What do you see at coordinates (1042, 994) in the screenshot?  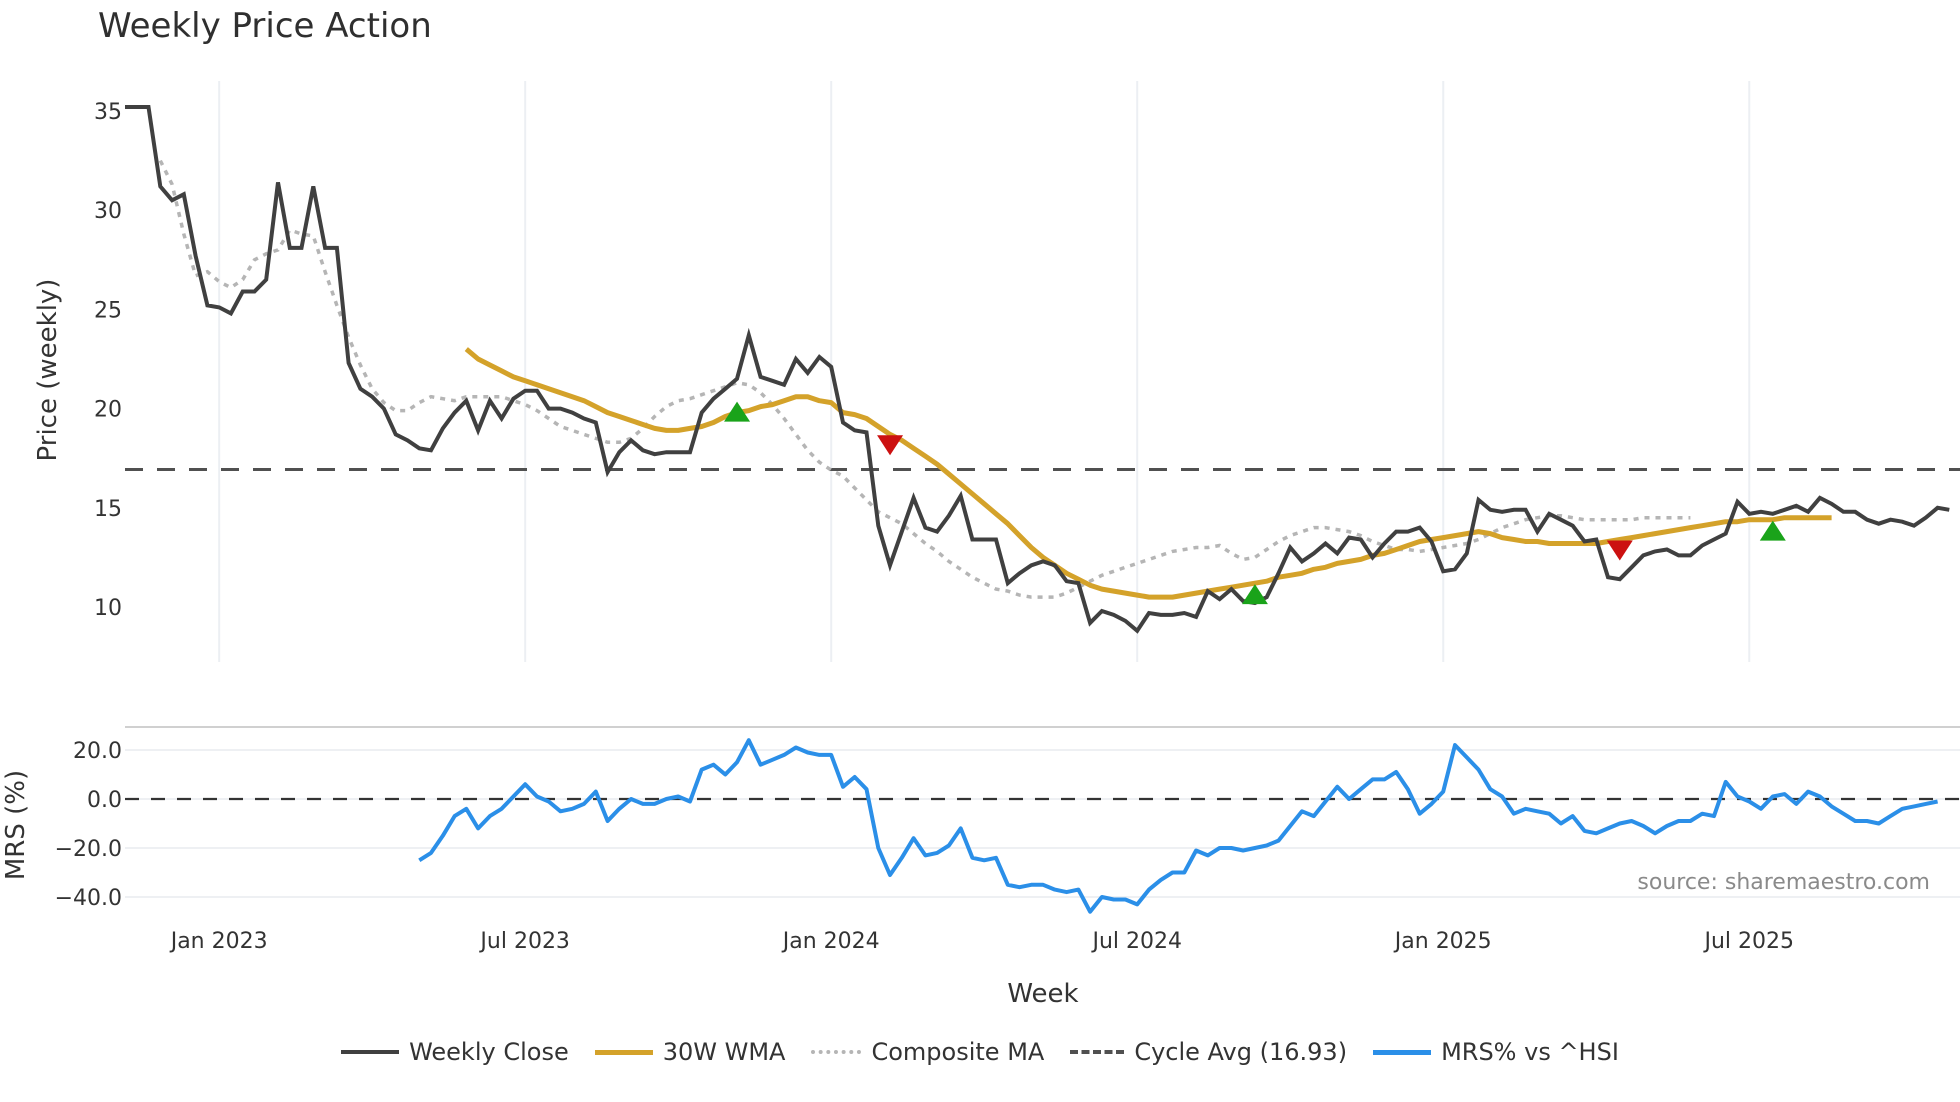 I see `x-axis-title: Week` at bounding box center [1042, 994].